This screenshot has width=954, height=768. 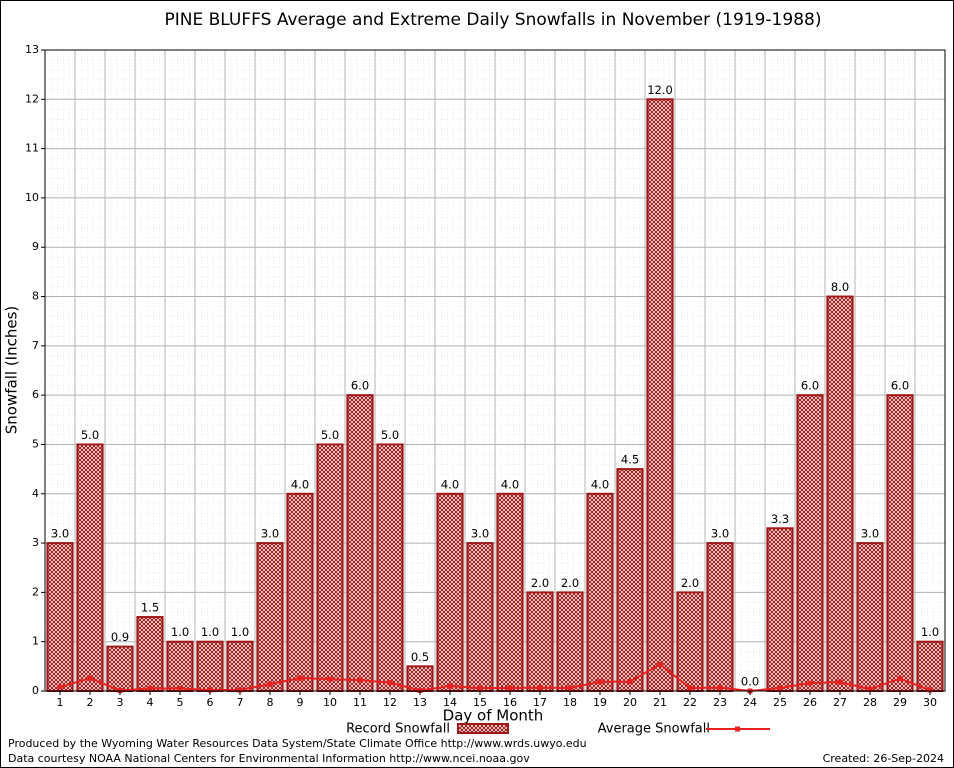 What do you see at coordinates (35, 345) in the screenshot?
I see `y-tick-label: 7` at bounding box center [35, 345].